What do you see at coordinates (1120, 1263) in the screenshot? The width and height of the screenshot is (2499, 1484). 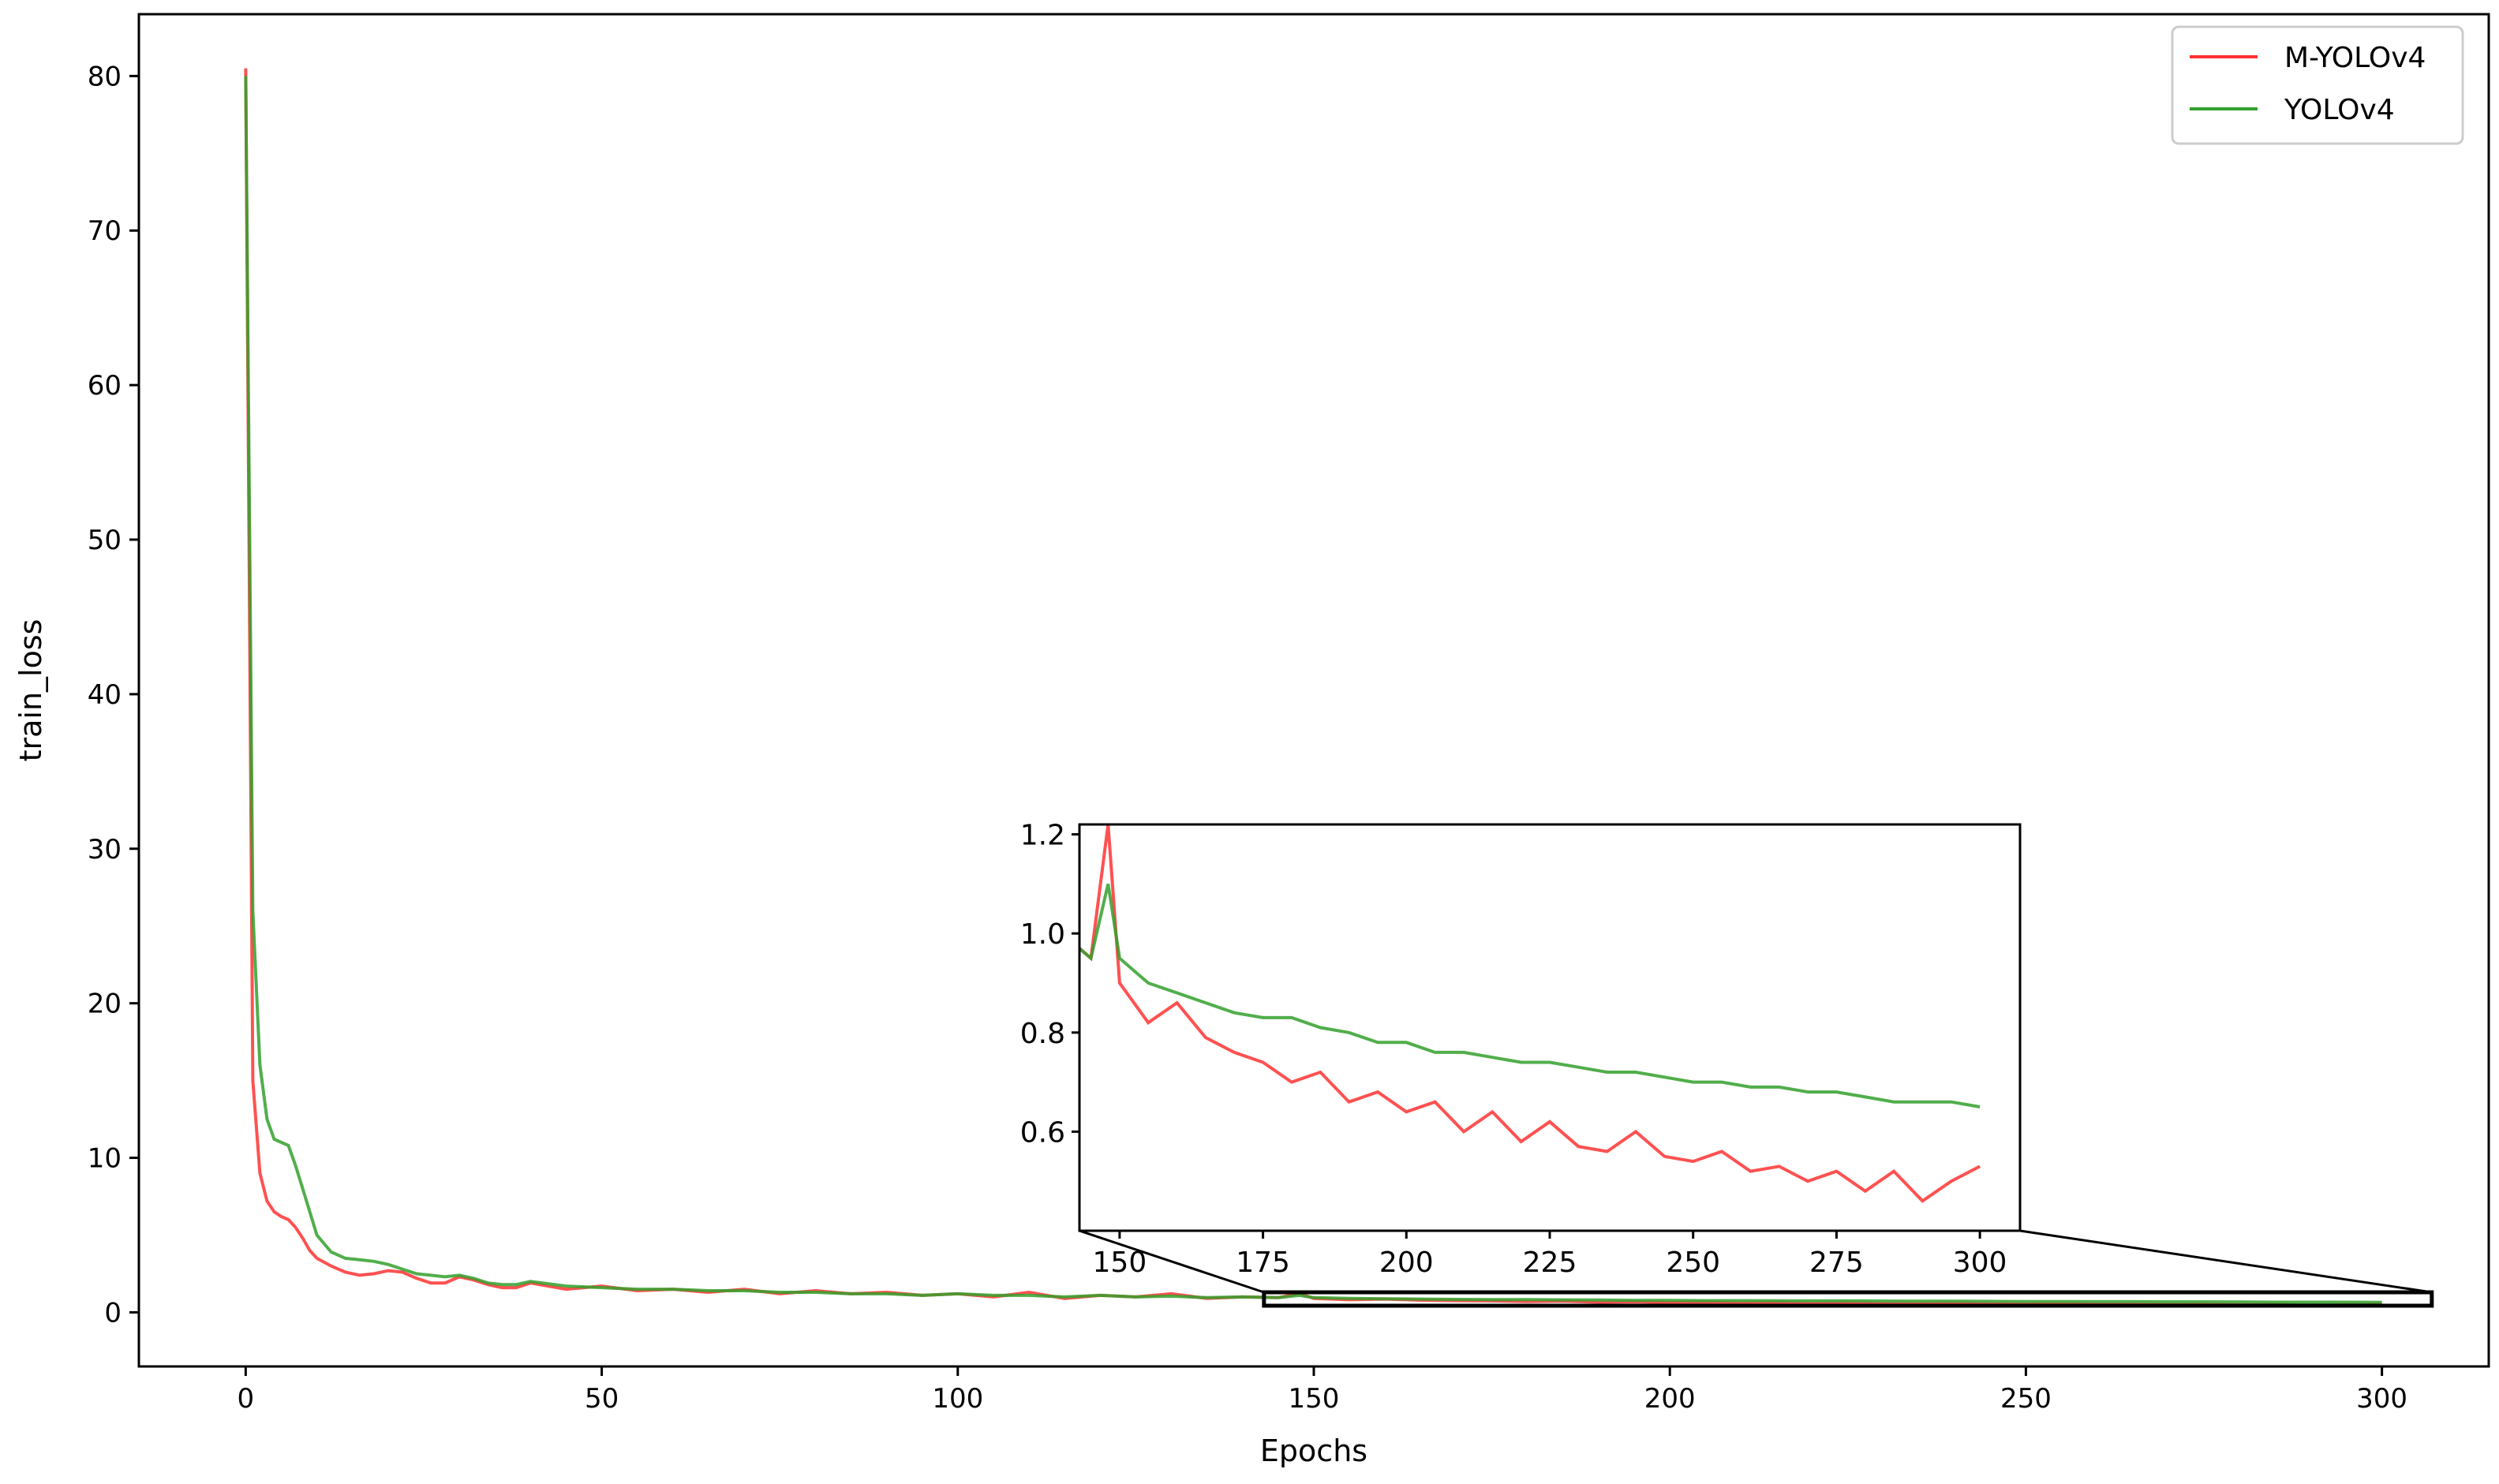 I see `inset-x-tick-label: 150` at bounding box center [1120, 1263].